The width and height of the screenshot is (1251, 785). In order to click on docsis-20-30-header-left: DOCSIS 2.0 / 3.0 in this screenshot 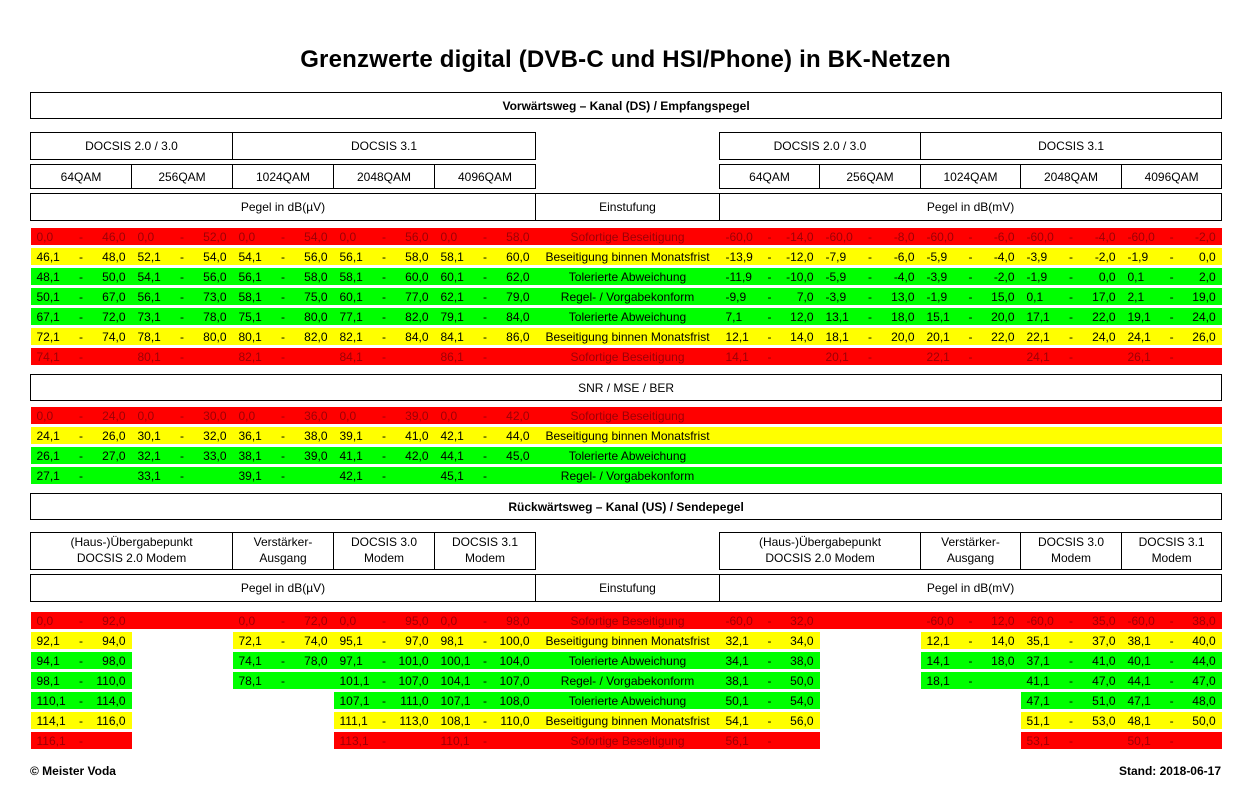, I will do `click(131, 146)`.